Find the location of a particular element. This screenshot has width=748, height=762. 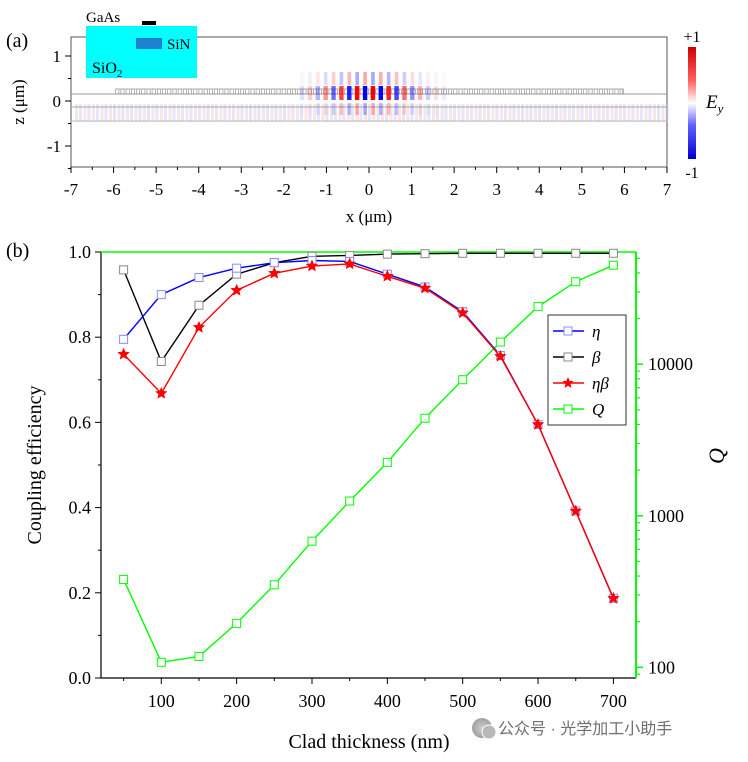

panel-a-xtick-label: 5 is located at coordinates (582, 189).